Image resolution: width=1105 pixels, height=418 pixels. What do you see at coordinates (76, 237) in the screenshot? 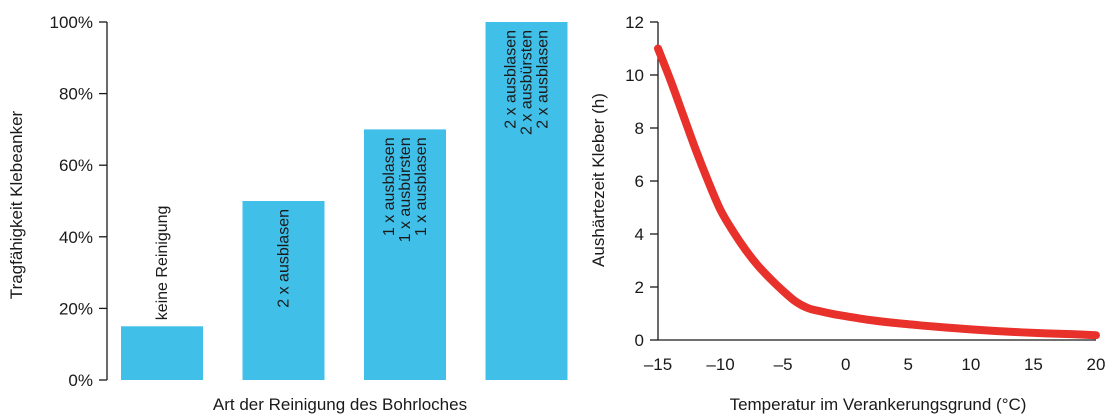
I see `bar-y-tick-label: 40%` at bounding box center [76, 237].